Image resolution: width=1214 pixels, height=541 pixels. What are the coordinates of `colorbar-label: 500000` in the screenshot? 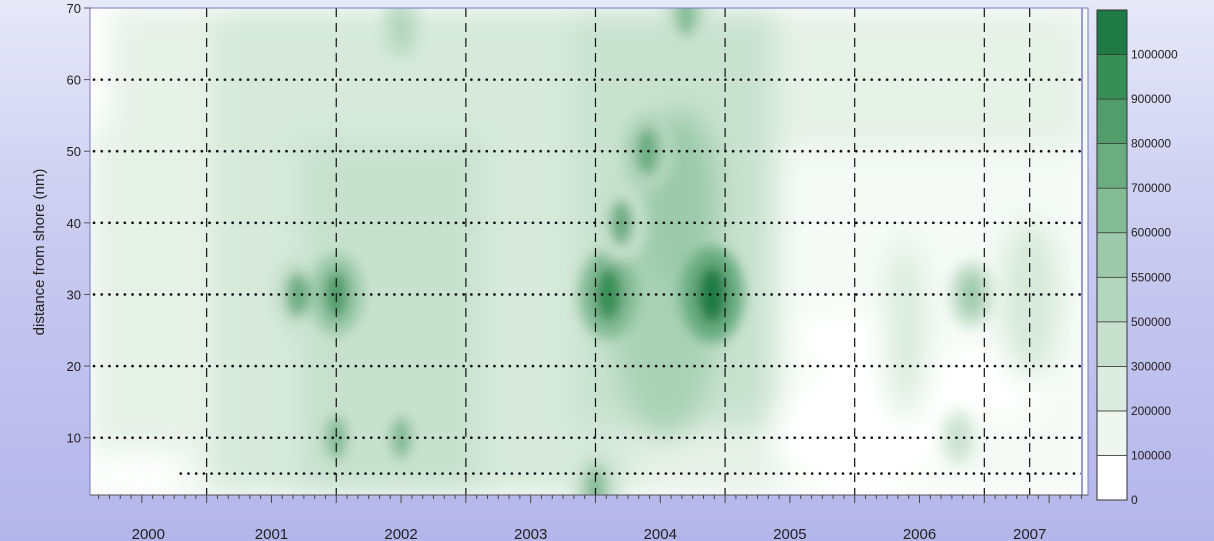 It's located at (1151, 322).